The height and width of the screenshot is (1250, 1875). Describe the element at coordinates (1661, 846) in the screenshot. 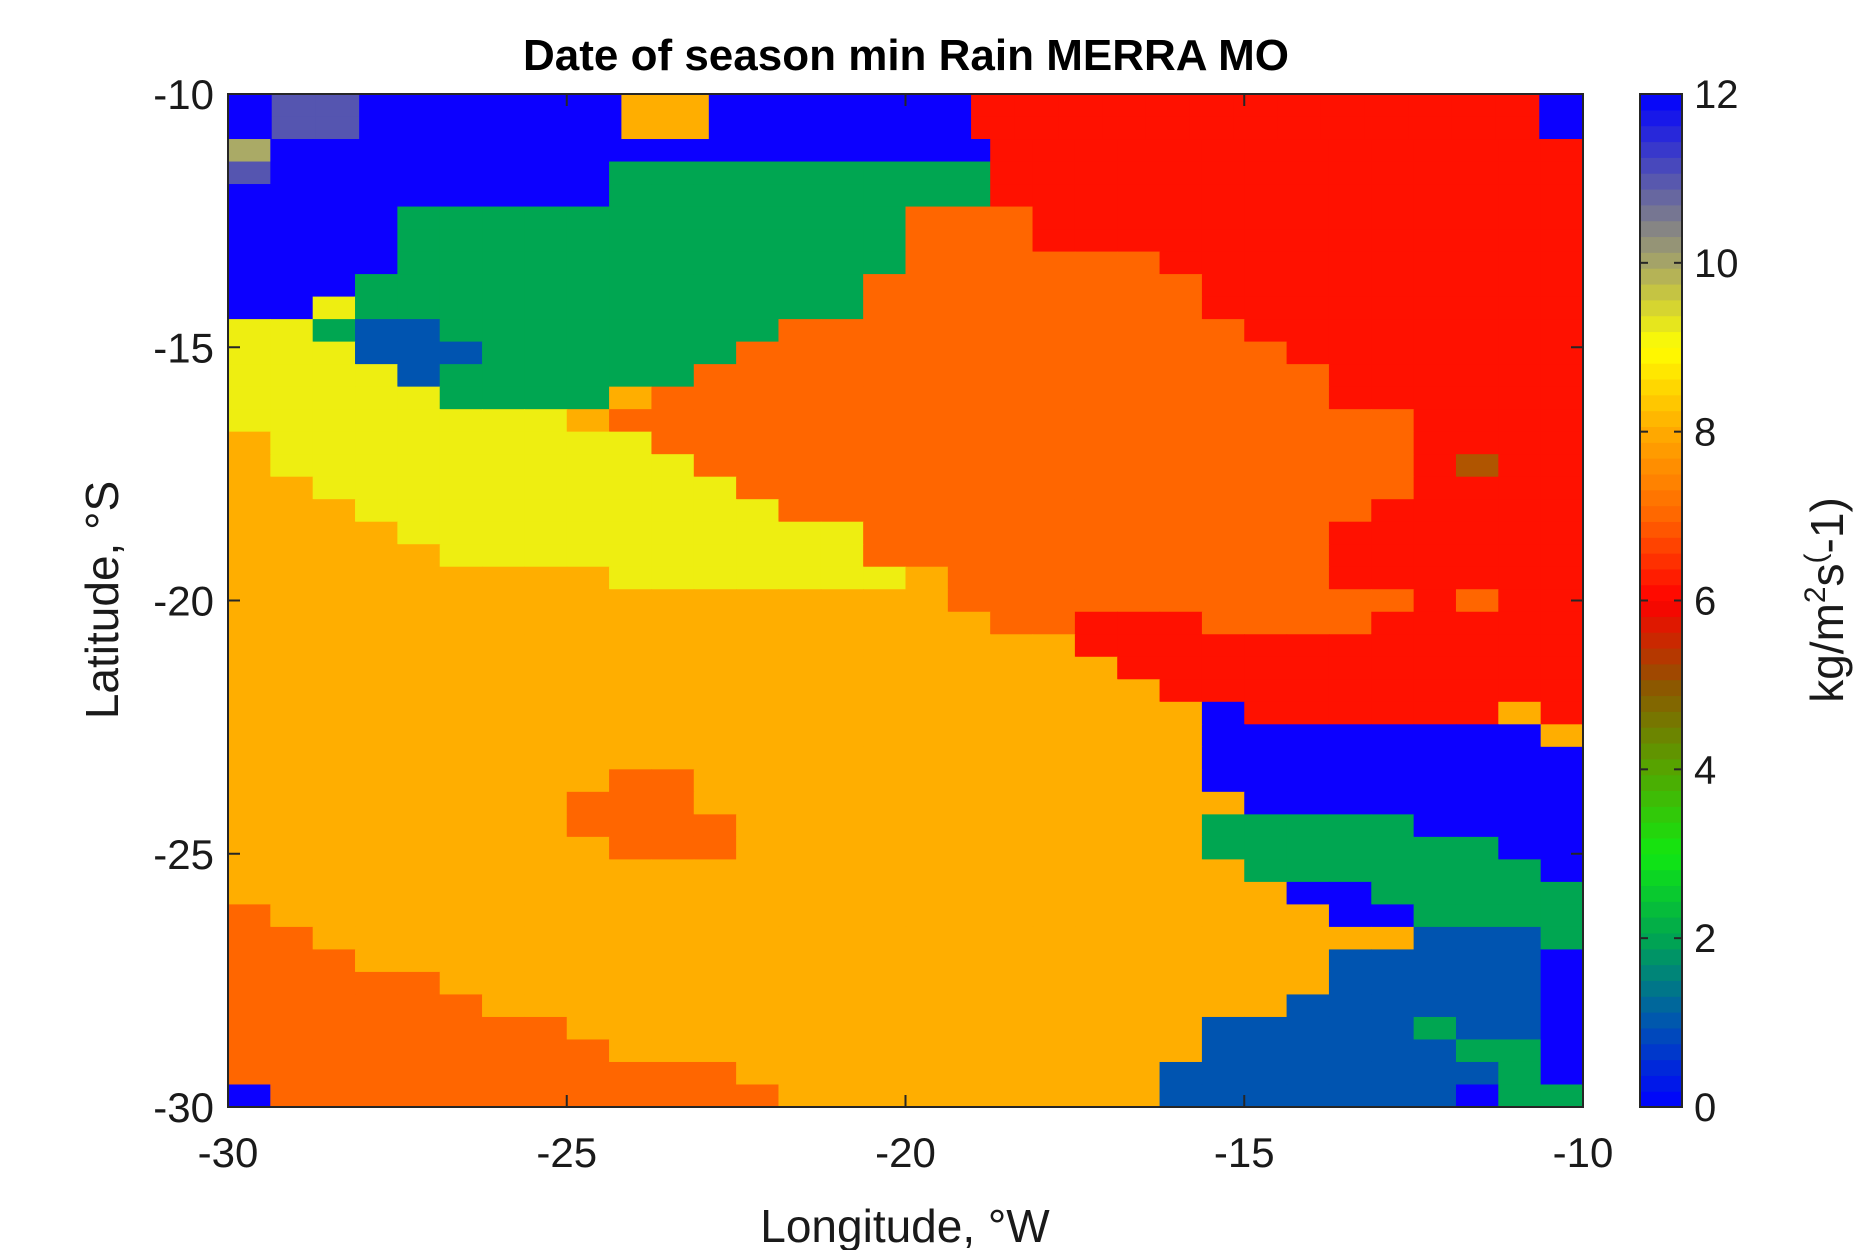

I see `colorbar-segment` at that location.